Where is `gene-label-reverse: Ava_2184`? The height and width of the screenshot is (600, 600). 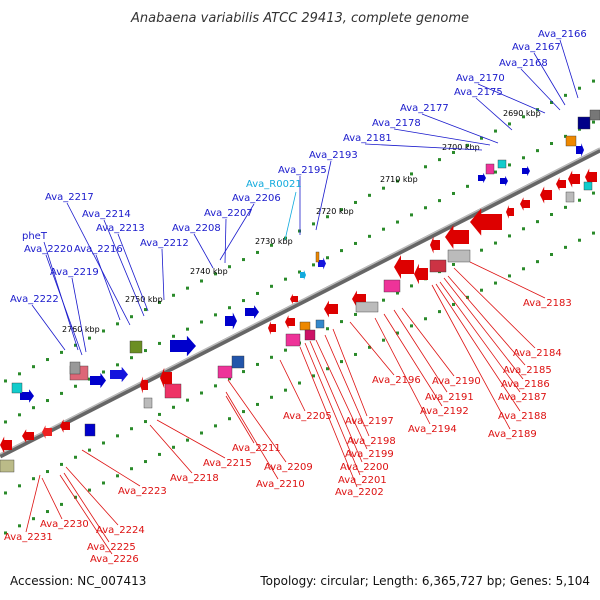
gene-label-reverse: Ava_2184 is located at coordinates (537, 353).